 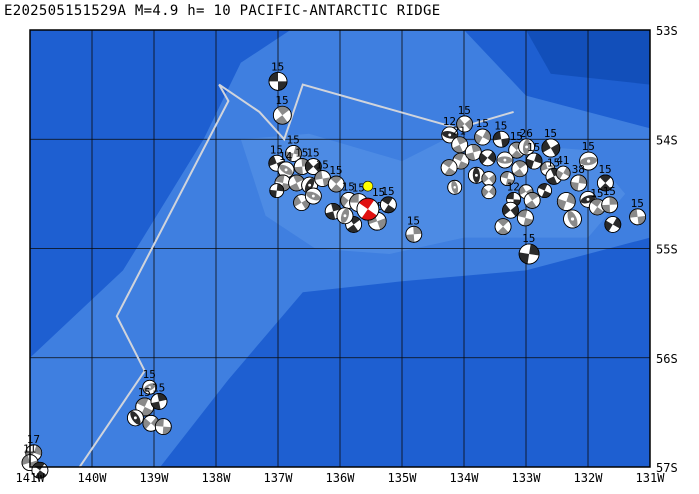 What do you see at coordinates (527, 478) in the screenshot?
I see `longitude-tick-label: 133W` at bounding box center [527, 478].